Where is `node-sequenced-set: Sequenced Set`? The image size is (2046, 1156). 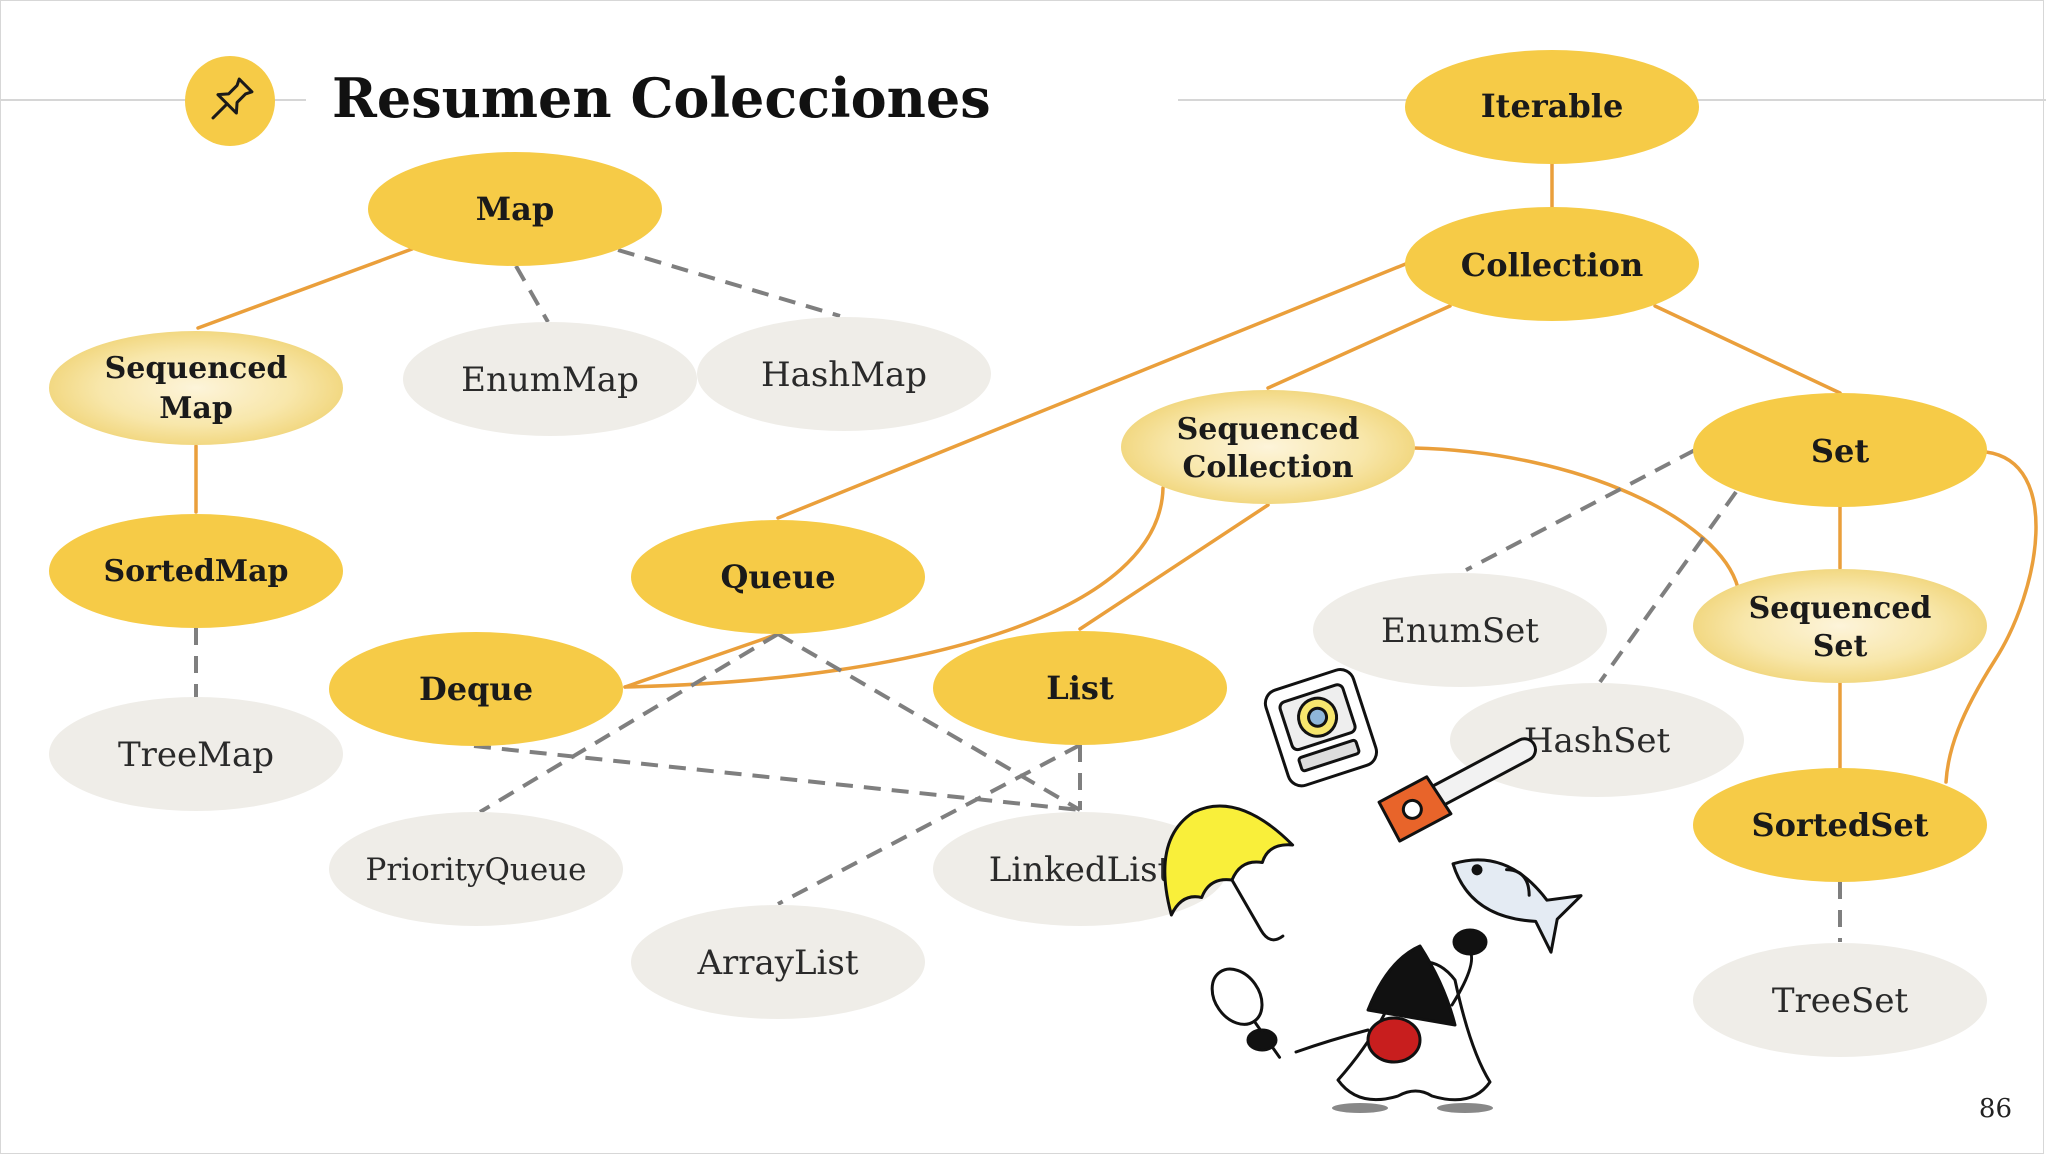 node-sequenced-set: Sequenced Set is located at coordinates (1840, 626).